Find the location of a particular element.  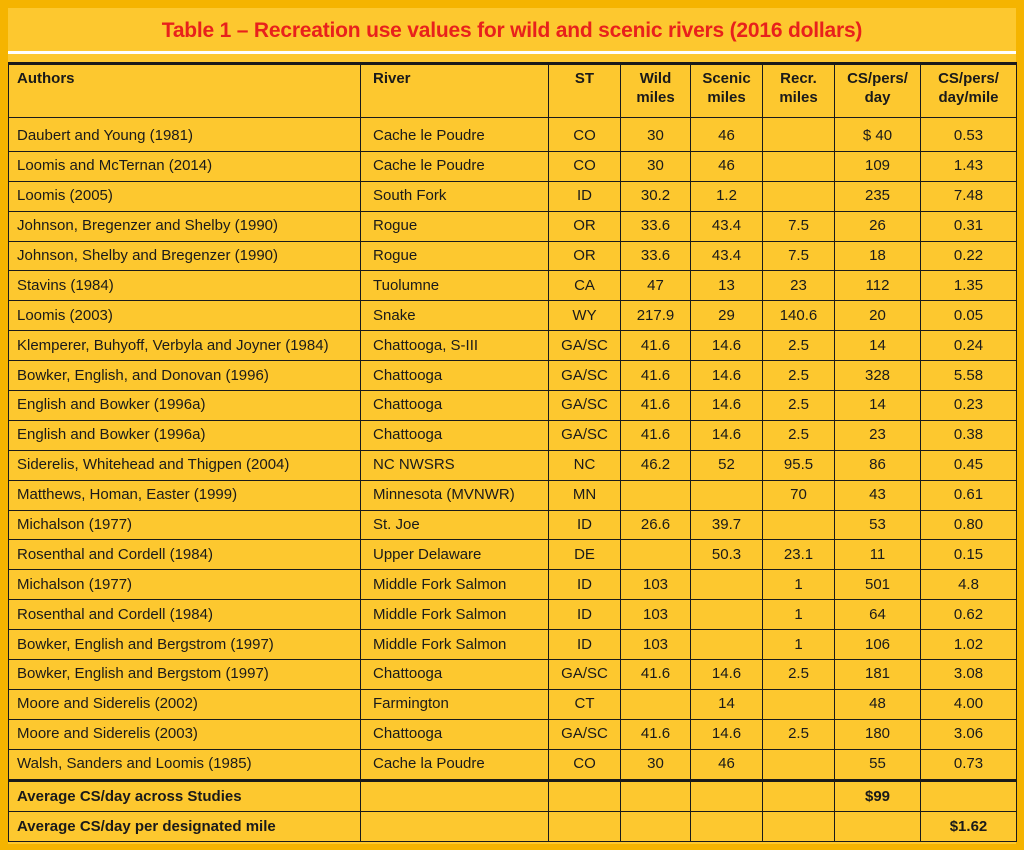

cell-cs-per-day: 55 is located at coordinates (877, 764).